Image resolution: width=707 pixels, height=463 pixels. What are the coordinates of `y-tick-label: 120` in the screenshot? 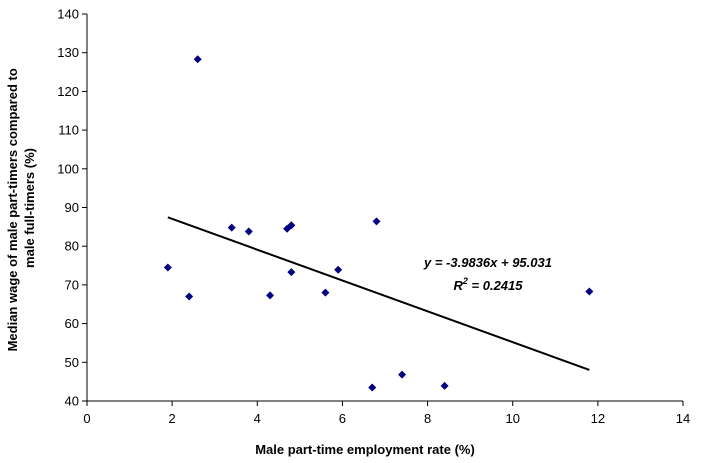 It's located at (68, 91).